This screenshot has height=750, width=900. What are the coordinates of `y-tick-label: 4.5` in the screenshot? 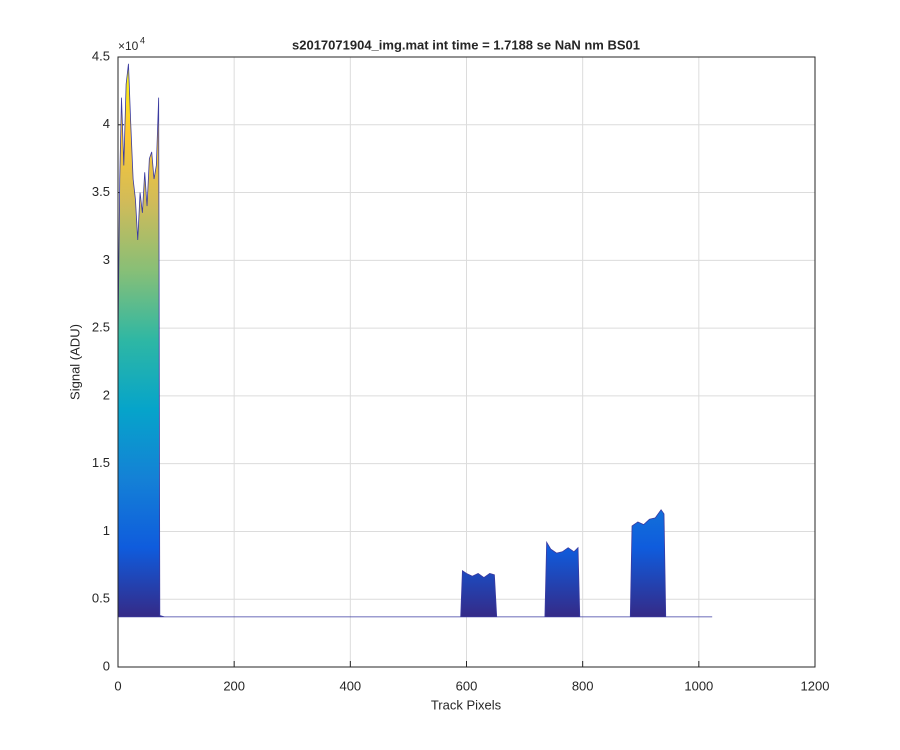 It's located at (101, 55).